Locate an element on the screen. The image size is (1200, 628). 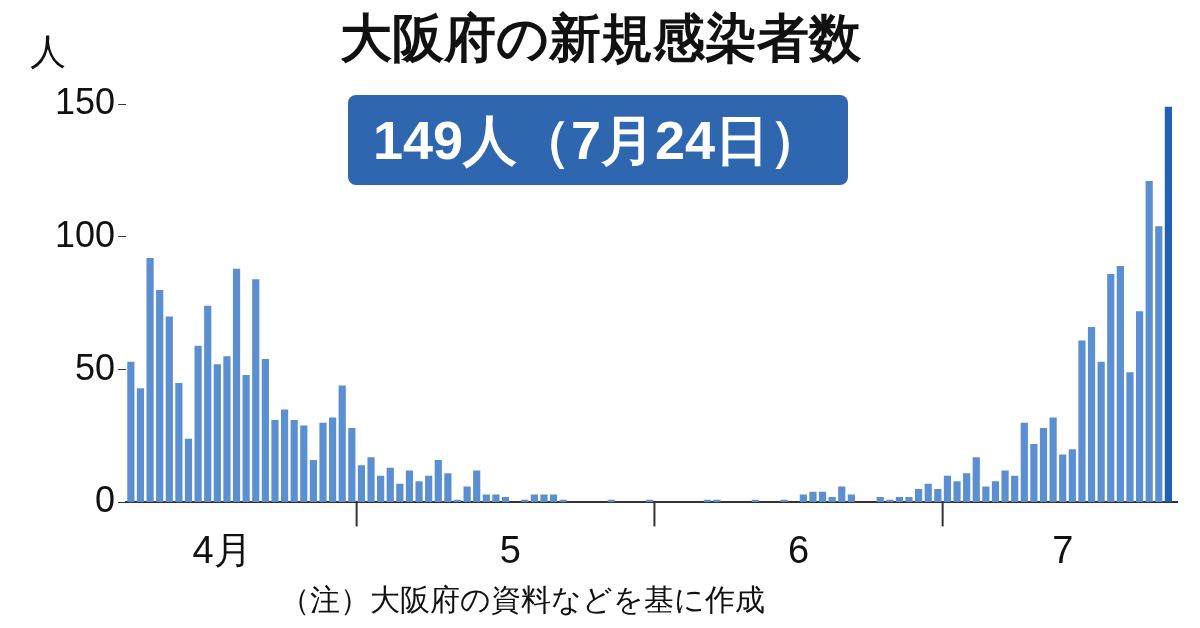
chart-title: 大阪府の新規感染者数 is located at coordinates (600, 38).